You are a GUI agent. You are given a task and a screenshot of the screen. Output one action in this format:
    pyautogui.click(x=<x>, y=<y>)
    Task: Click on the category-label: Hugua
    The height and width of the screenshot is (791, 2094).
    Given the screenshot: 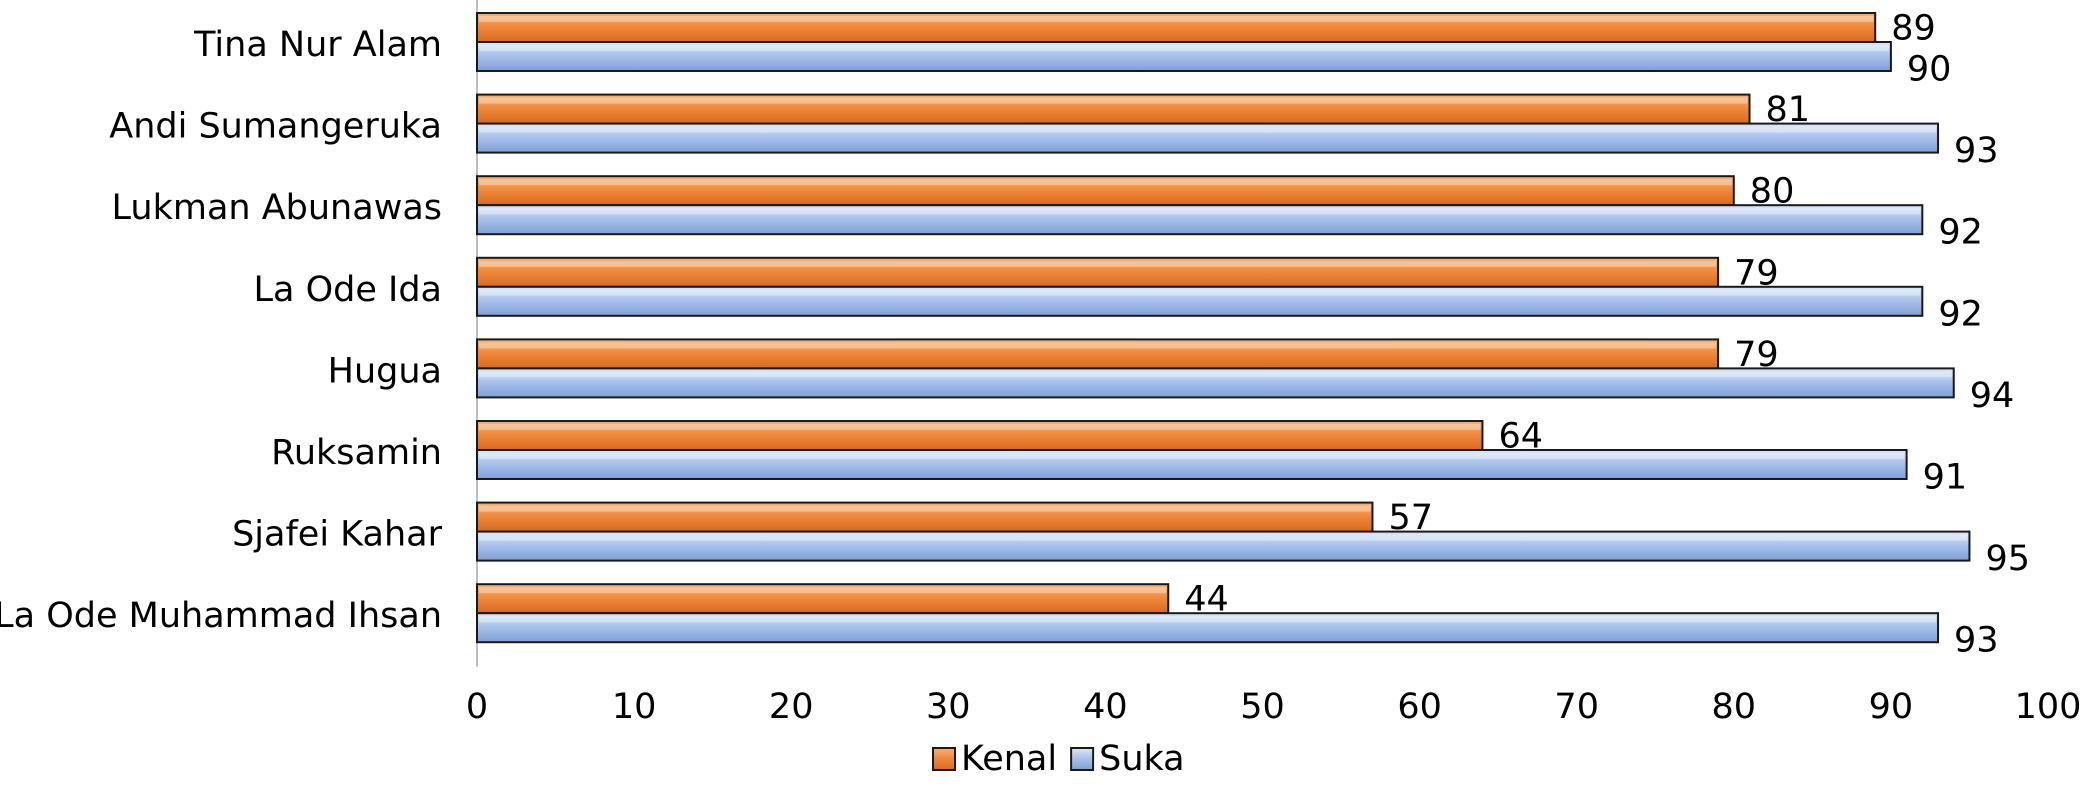 What is the action you would take?
    pyautogui.click(x=385, y=371)
    